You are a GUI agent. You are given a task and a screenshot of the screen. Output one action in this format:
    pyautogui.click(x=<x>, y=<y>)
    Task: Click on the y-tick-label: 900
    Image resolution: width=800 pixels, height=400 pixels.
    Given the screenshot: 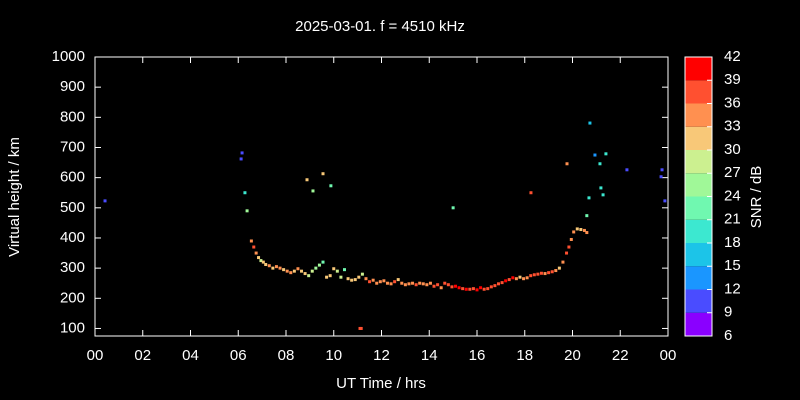 What is the action you would take?
    pyautogui.click(x=72, y=86)
    